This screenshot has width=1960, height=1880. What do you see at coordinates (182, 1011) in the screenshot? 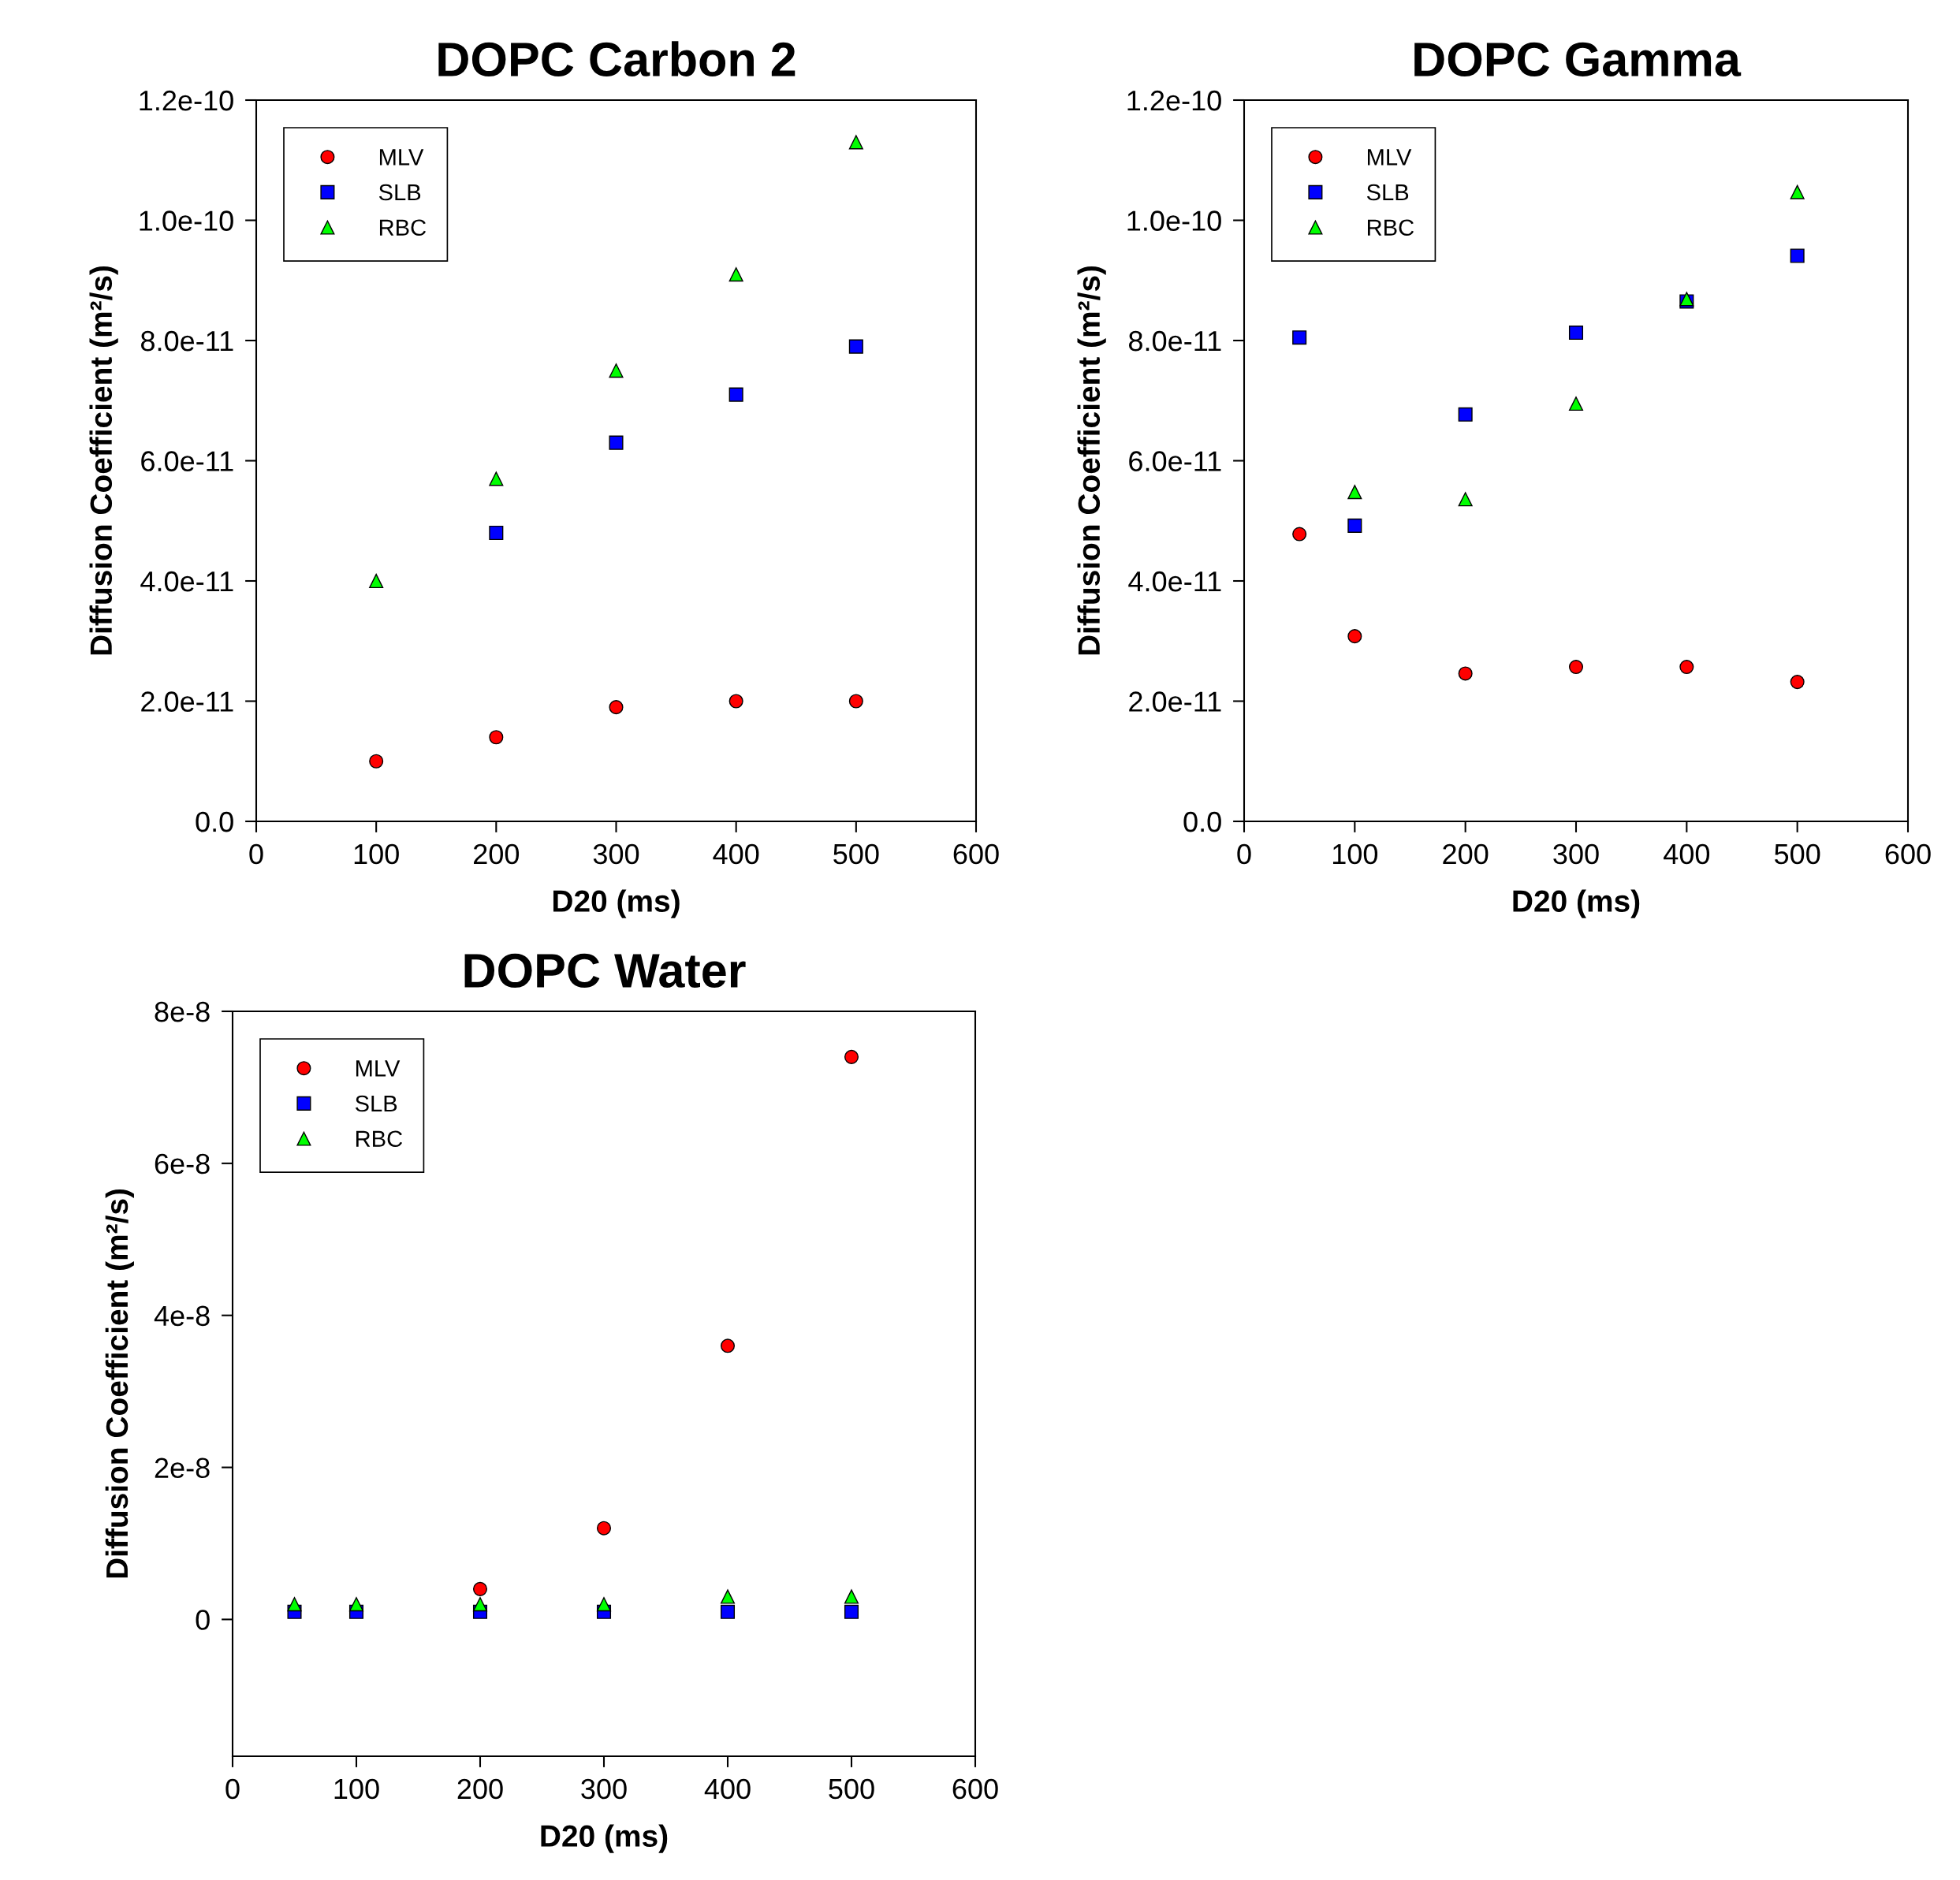
I see `y-tick-label: 8e-8` at bounding box center [182, 1011].